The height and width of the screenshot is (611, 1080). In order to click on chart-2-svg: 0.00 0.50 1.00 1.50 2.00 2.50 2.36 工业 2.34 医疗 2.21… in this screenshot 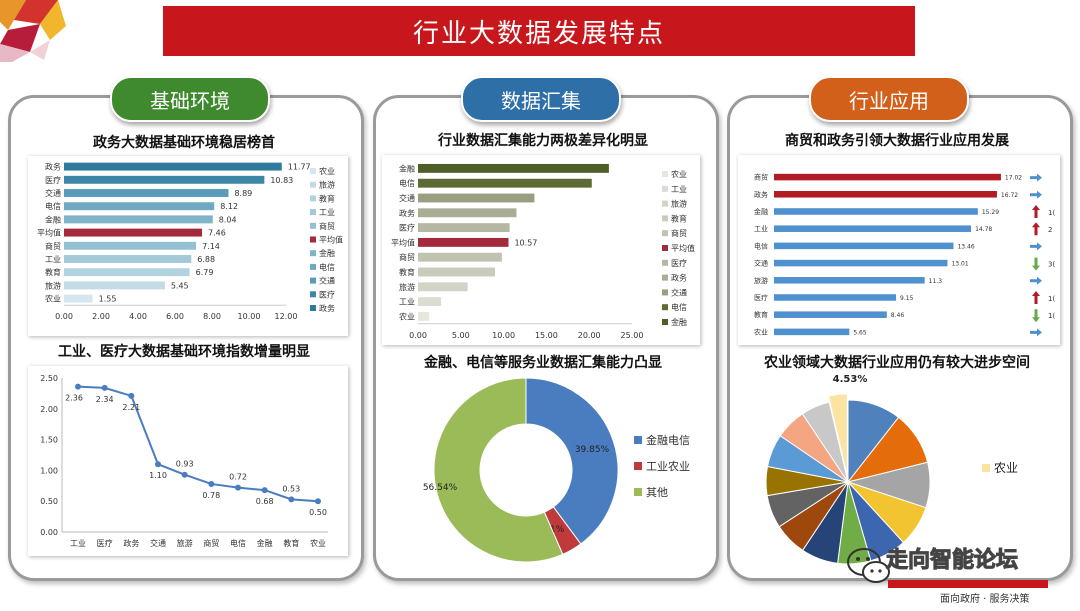, I will do `click(184, 461)`.